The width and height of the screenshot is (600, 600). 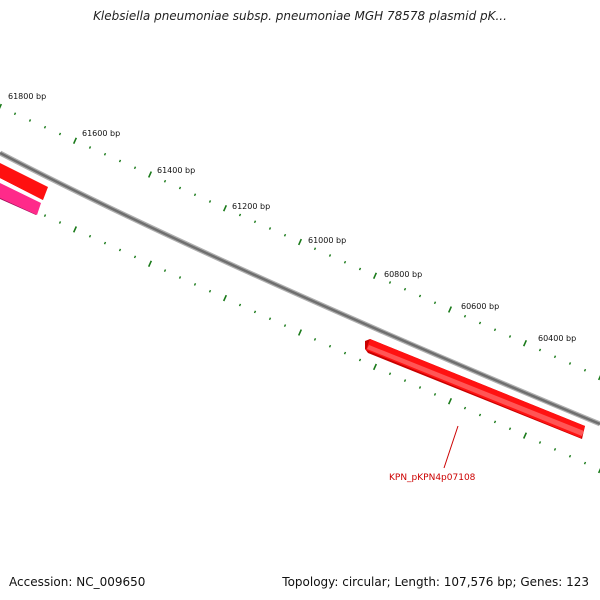 I want to click on gene-c-highlight, so click(x=475, y=390).